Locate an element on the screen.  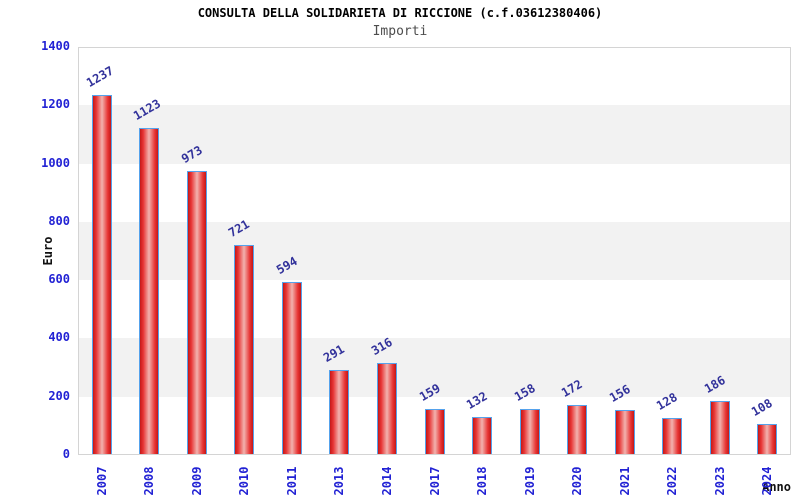
x-tick-label: 2008 is located at coordinates (149, 481).